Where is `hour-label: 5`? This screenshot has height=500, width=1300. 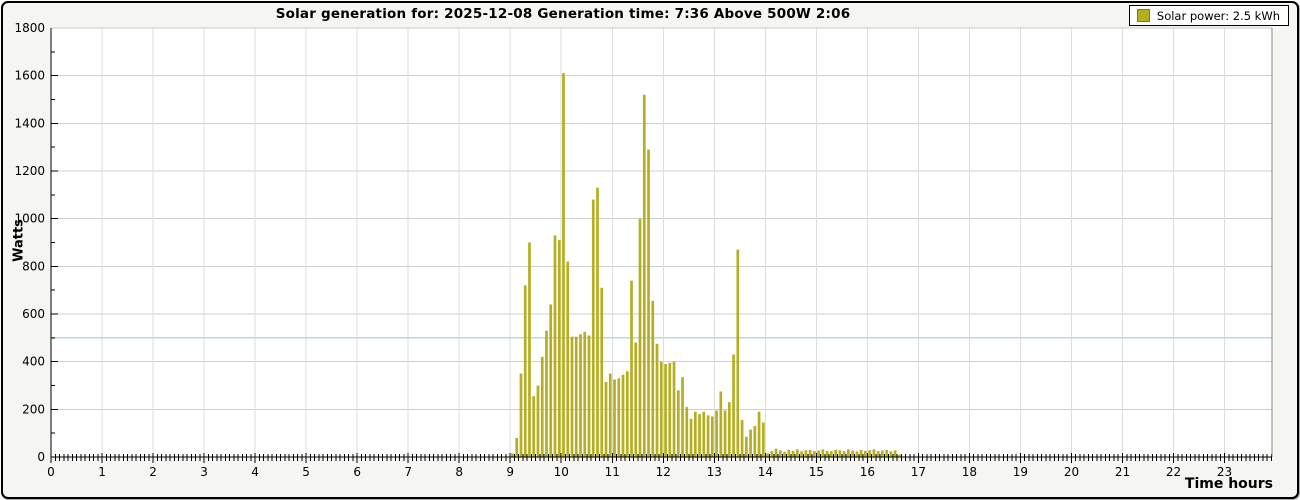
hour-label: 5 is located at coordinates (306, 472).